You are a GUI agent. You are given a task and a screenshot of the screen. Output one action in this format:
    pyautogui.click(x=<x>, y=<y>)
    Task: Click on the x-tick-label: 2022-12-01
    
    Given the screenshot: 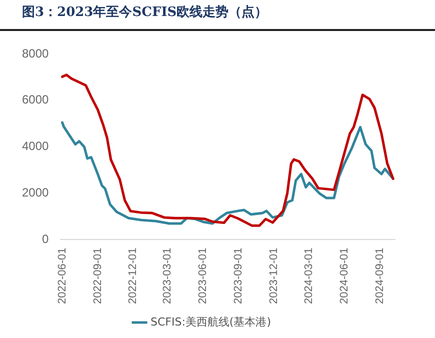 What is the action you would take?
    pyautogui.click(x=132, y=276)
    